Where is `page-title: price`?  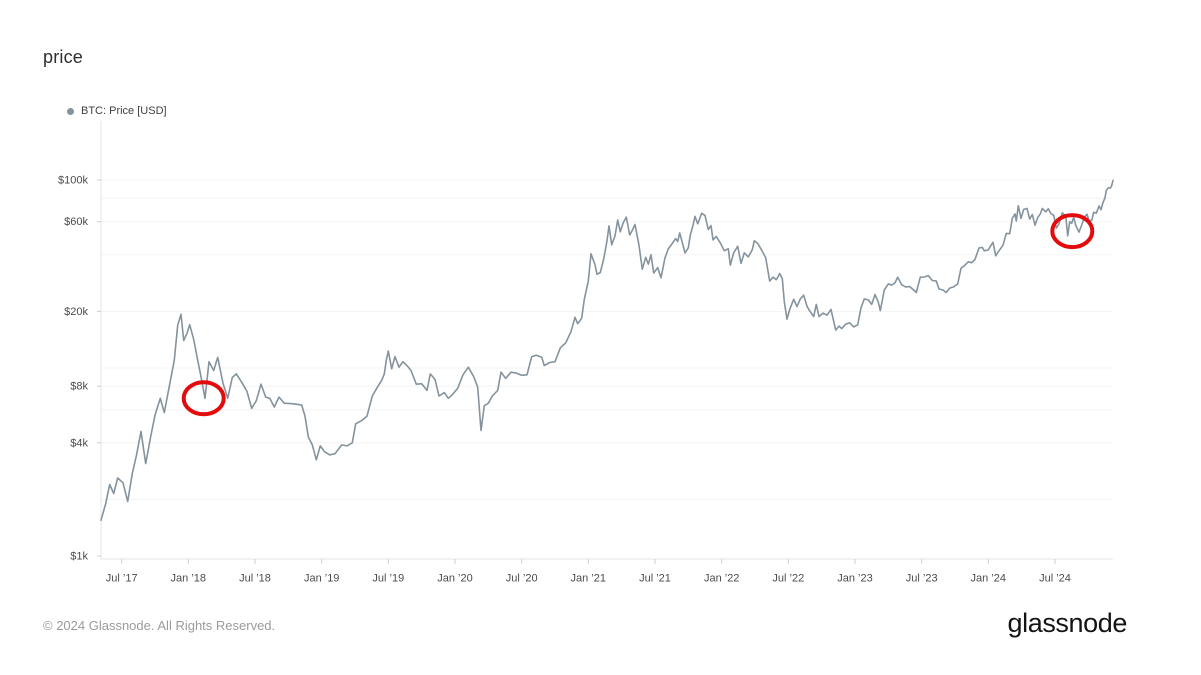 page-title: price is located at coordinates (63, 57).